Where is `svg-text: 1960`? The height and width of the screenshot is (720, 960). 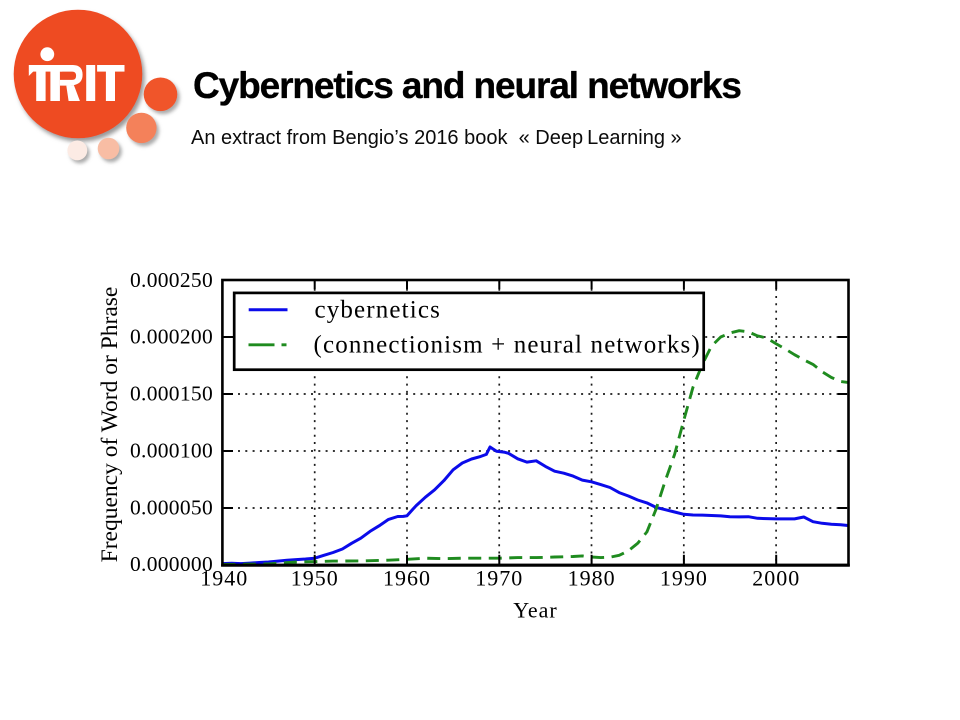 svg-text: 1960 is located at coordinates (407, 578).